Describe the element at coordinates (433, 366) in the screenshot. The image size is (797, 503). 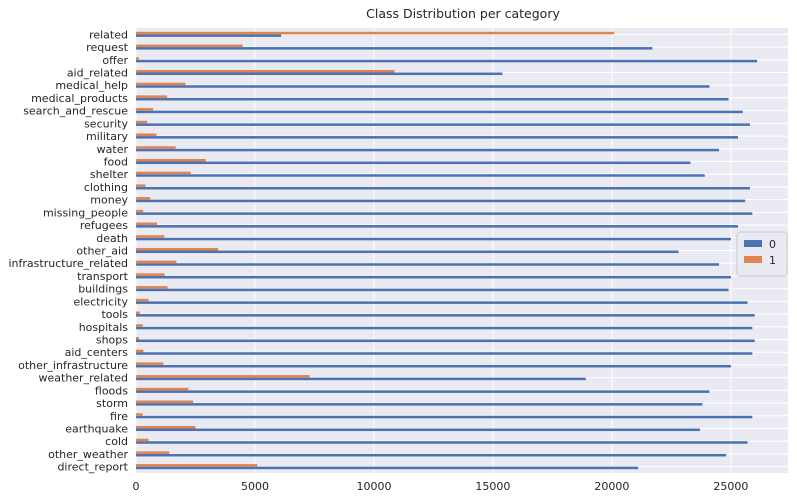
I see `bar-series-0-other_infrastructure` at that location.